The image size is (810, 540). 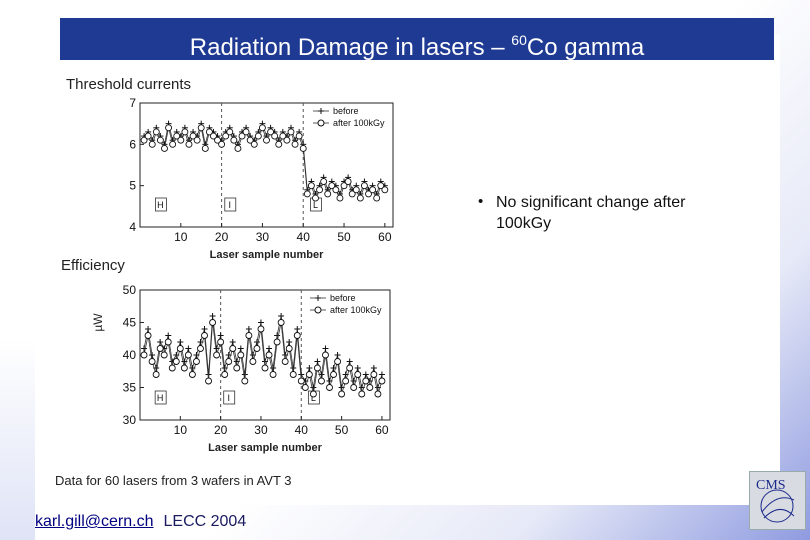 What do you see at coordinates (98, 322) in the screenshot?
I see `y-axis-label: µW` at bounding box center [98, 322].